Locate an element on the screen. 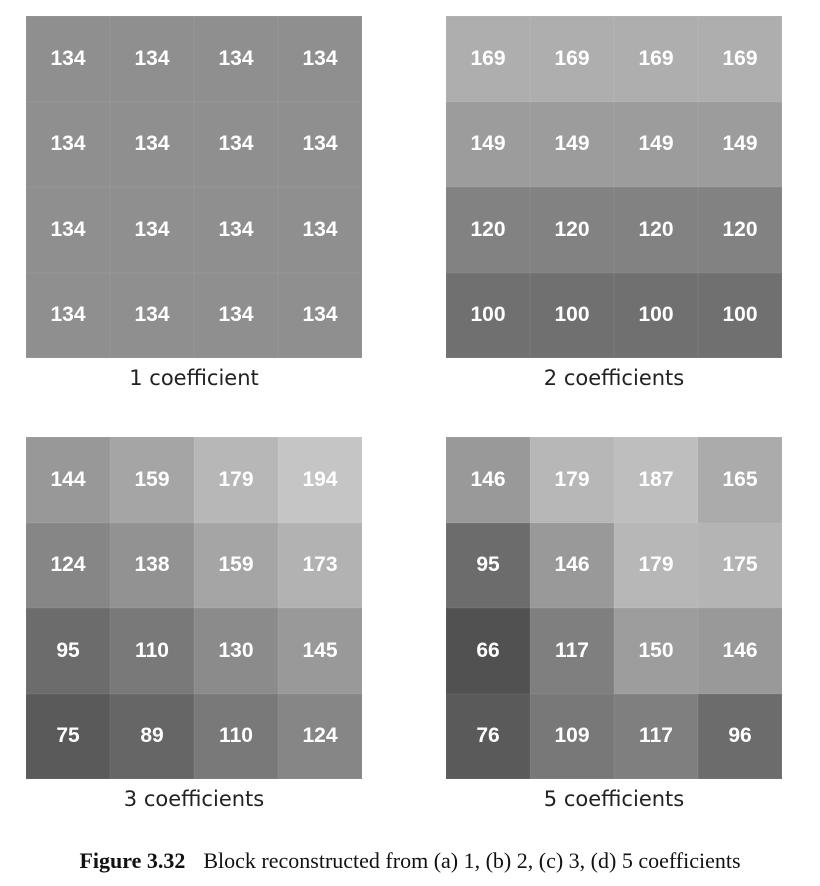  block-cell: 66 is located at coordinates (488, 651).